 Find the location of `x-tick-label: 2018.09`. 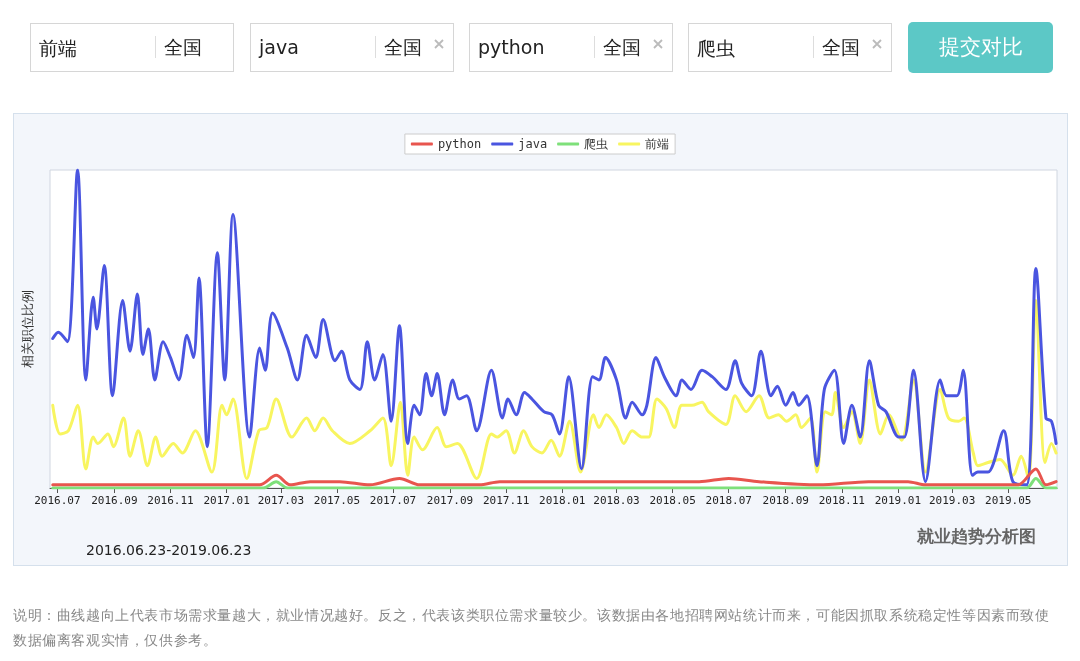

x-tick-label: 2018.09 is located at coordinates (785, 500).